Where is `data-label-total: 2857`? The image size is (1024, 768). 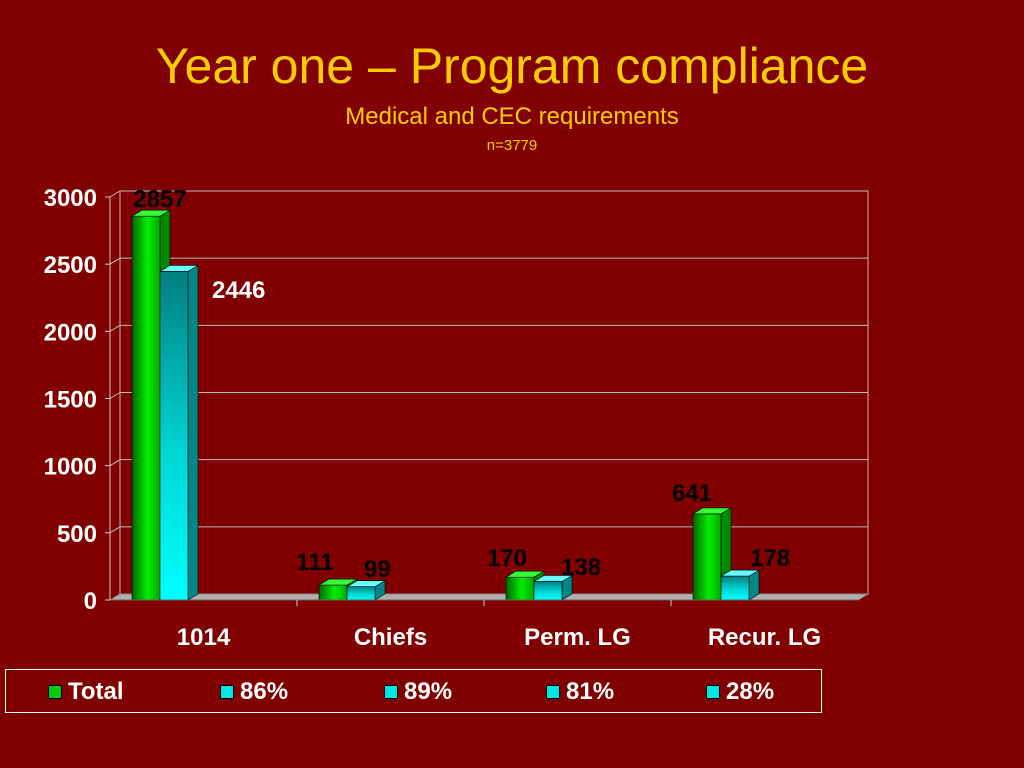 data-label-total: 2857 is located at coordinates (159, 199).